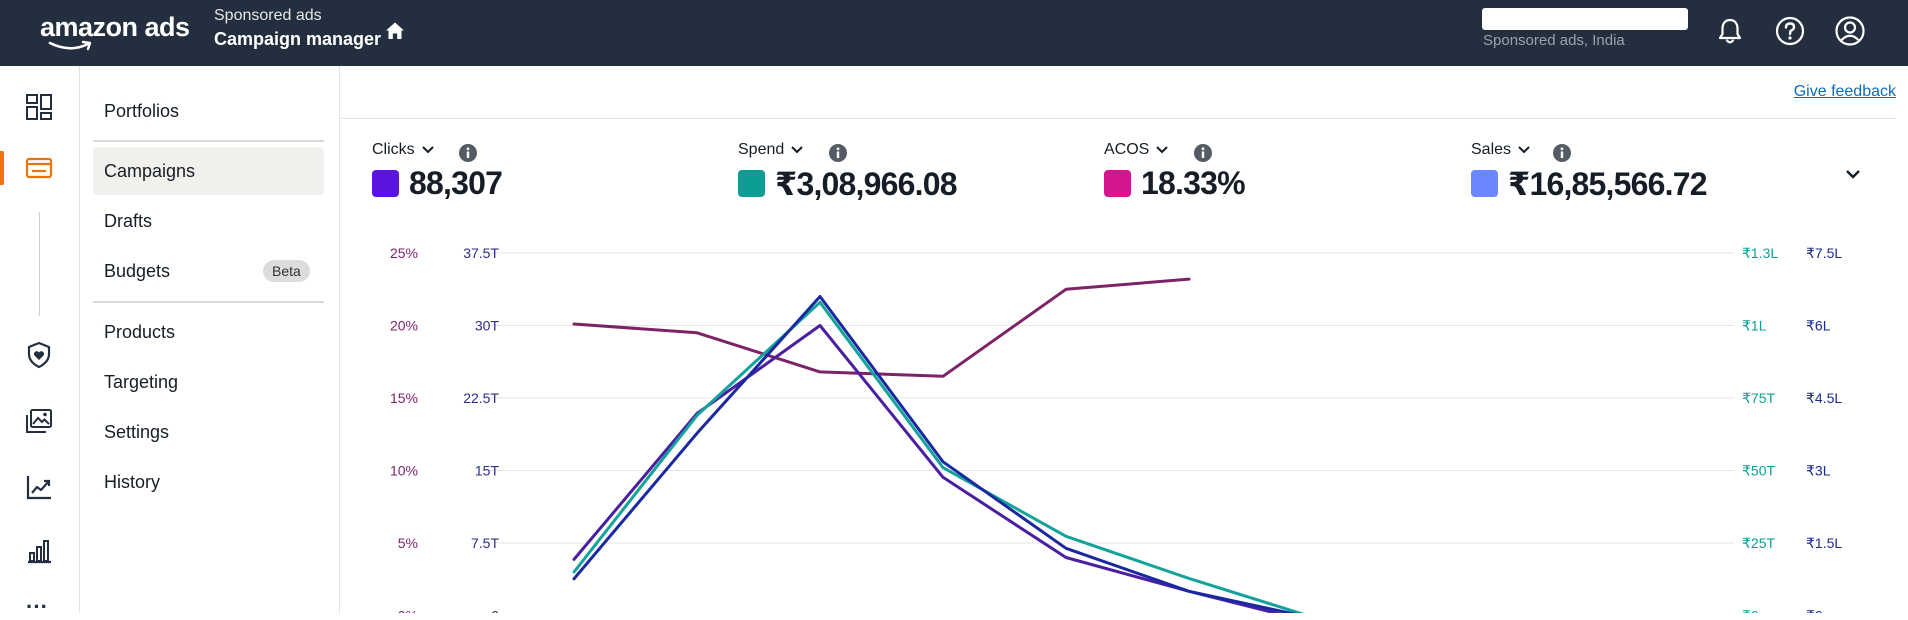 This screenshot has width=1908, height=620. I want to click on axis-tick-label-acos: 25%, so click(404, 253).